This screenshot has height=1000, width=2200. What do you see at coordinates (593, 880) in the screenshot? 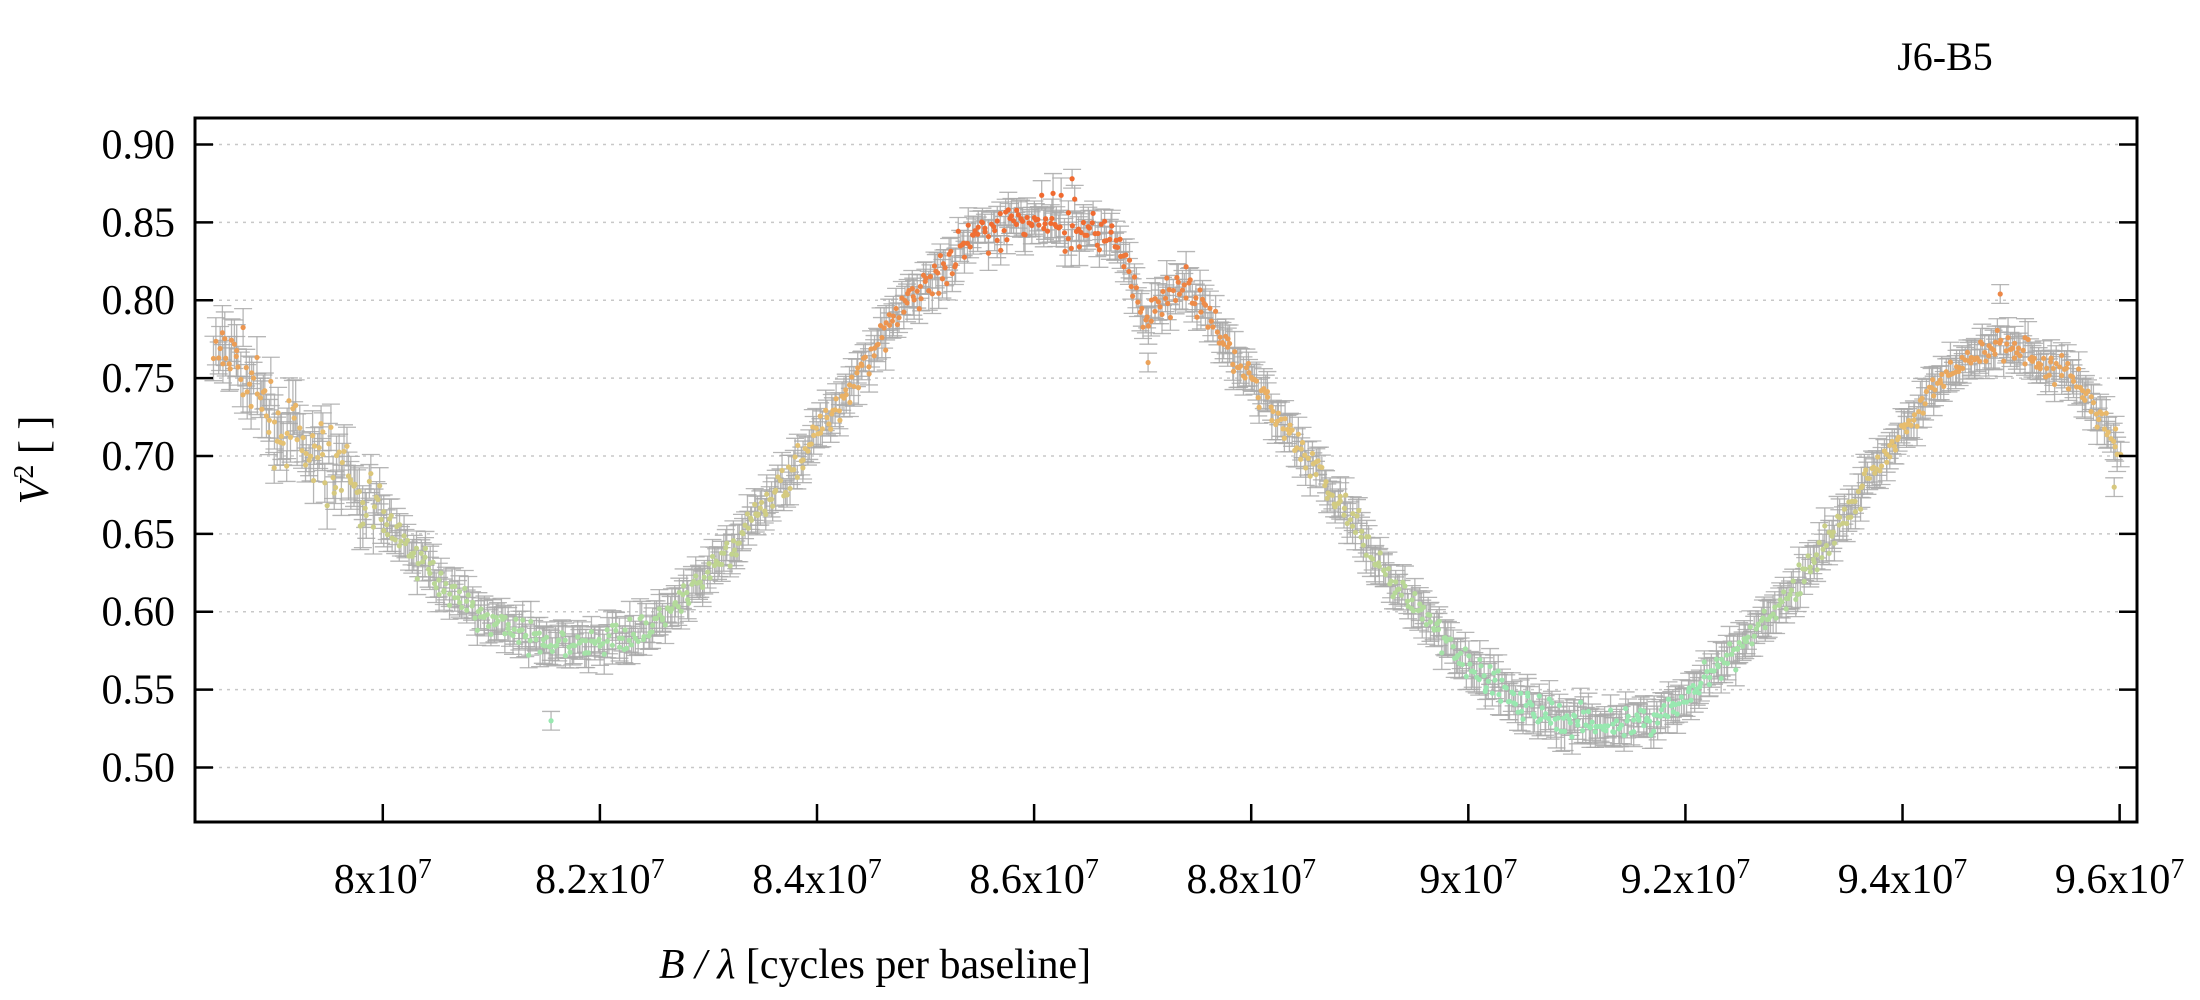
I see `x-tick-label-mantissa: 8.2x10` at bounding box center [593, 880].